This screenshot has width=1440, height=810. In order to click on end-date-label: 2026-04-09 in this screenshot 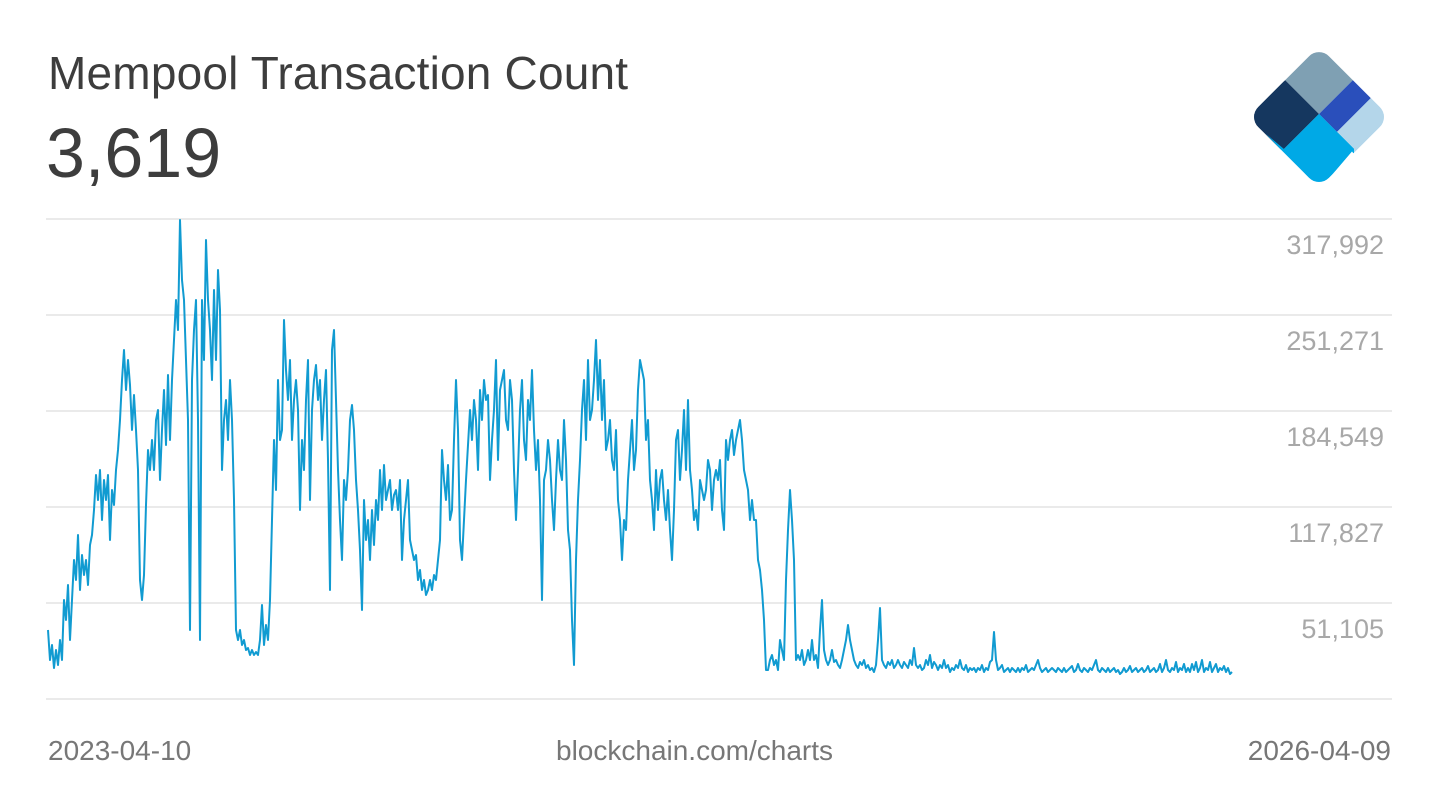, I will do `click(1319, 750)`.